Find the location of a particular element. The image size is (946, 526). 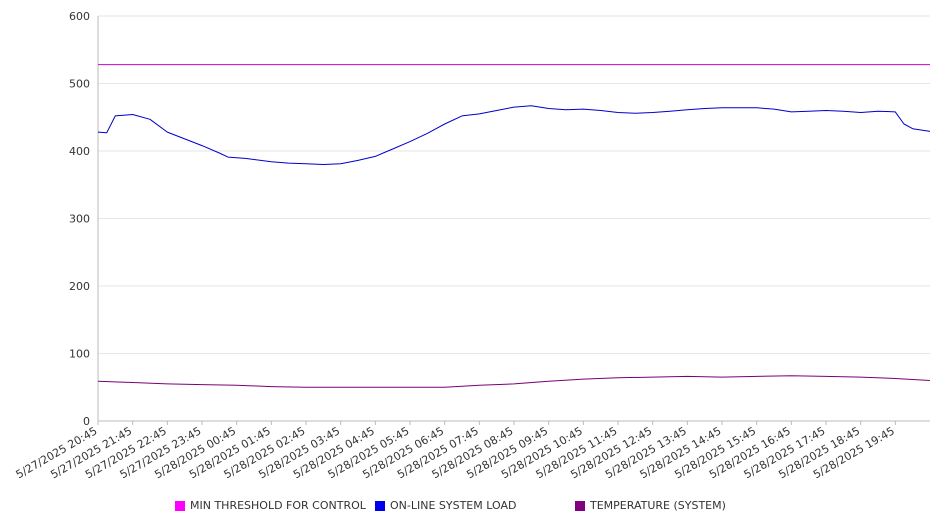

legend-item-min-threshold: MIN THRESHOLD FOR CONTROL is located at coordinates (270, 505).